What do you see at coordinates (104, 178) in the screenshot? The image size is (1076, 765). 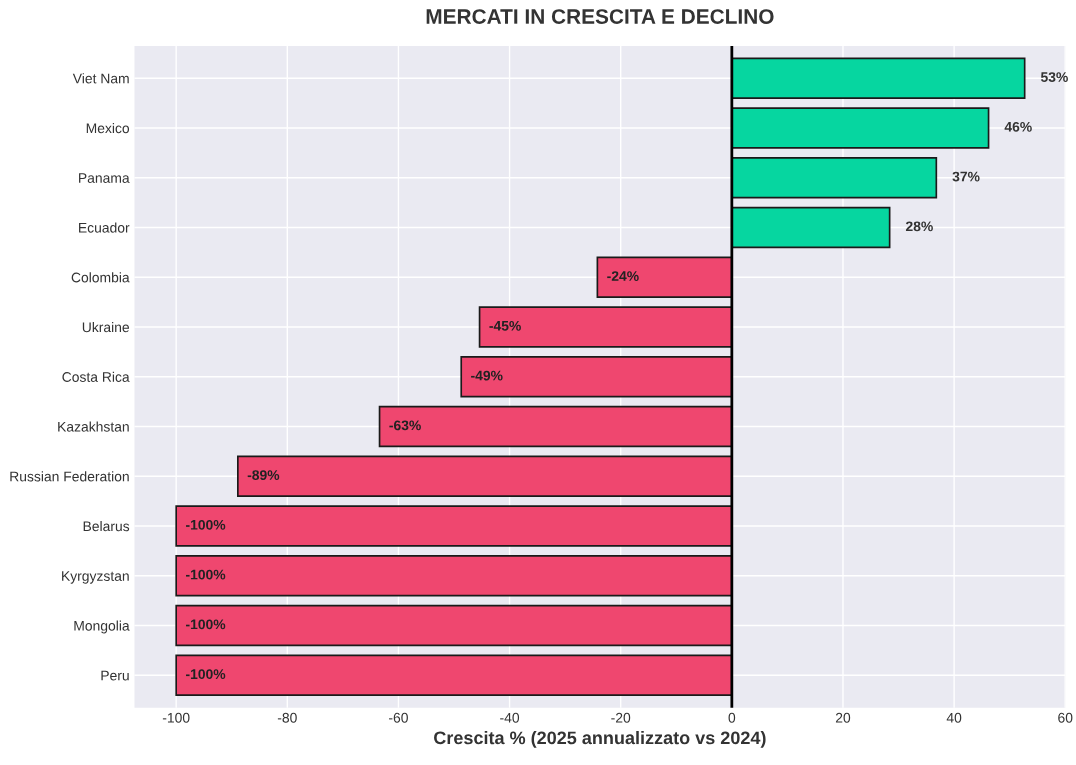 I see `y-tick-label: Panama` at bounding box center [104, 178].